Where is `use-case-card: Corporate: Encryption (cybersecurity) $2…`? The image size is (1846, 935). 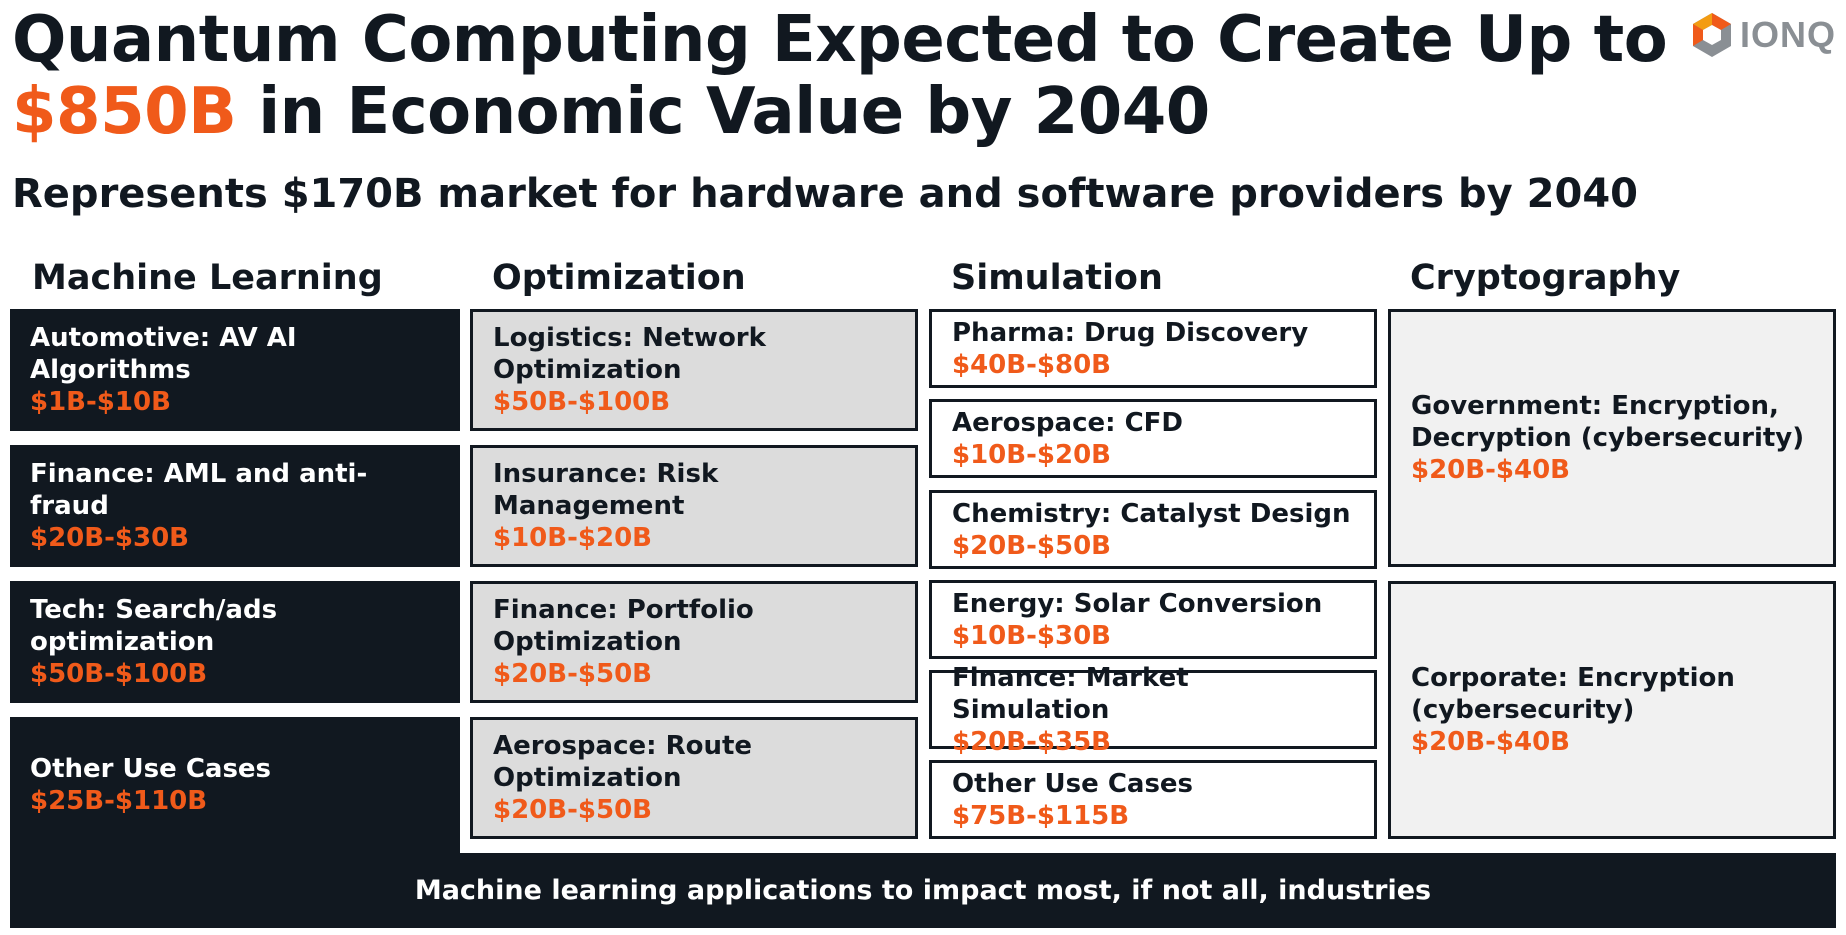
use-case-card: Corporate: Encryption (cybersecurity) $2… is located at coordinates (1612, 710).